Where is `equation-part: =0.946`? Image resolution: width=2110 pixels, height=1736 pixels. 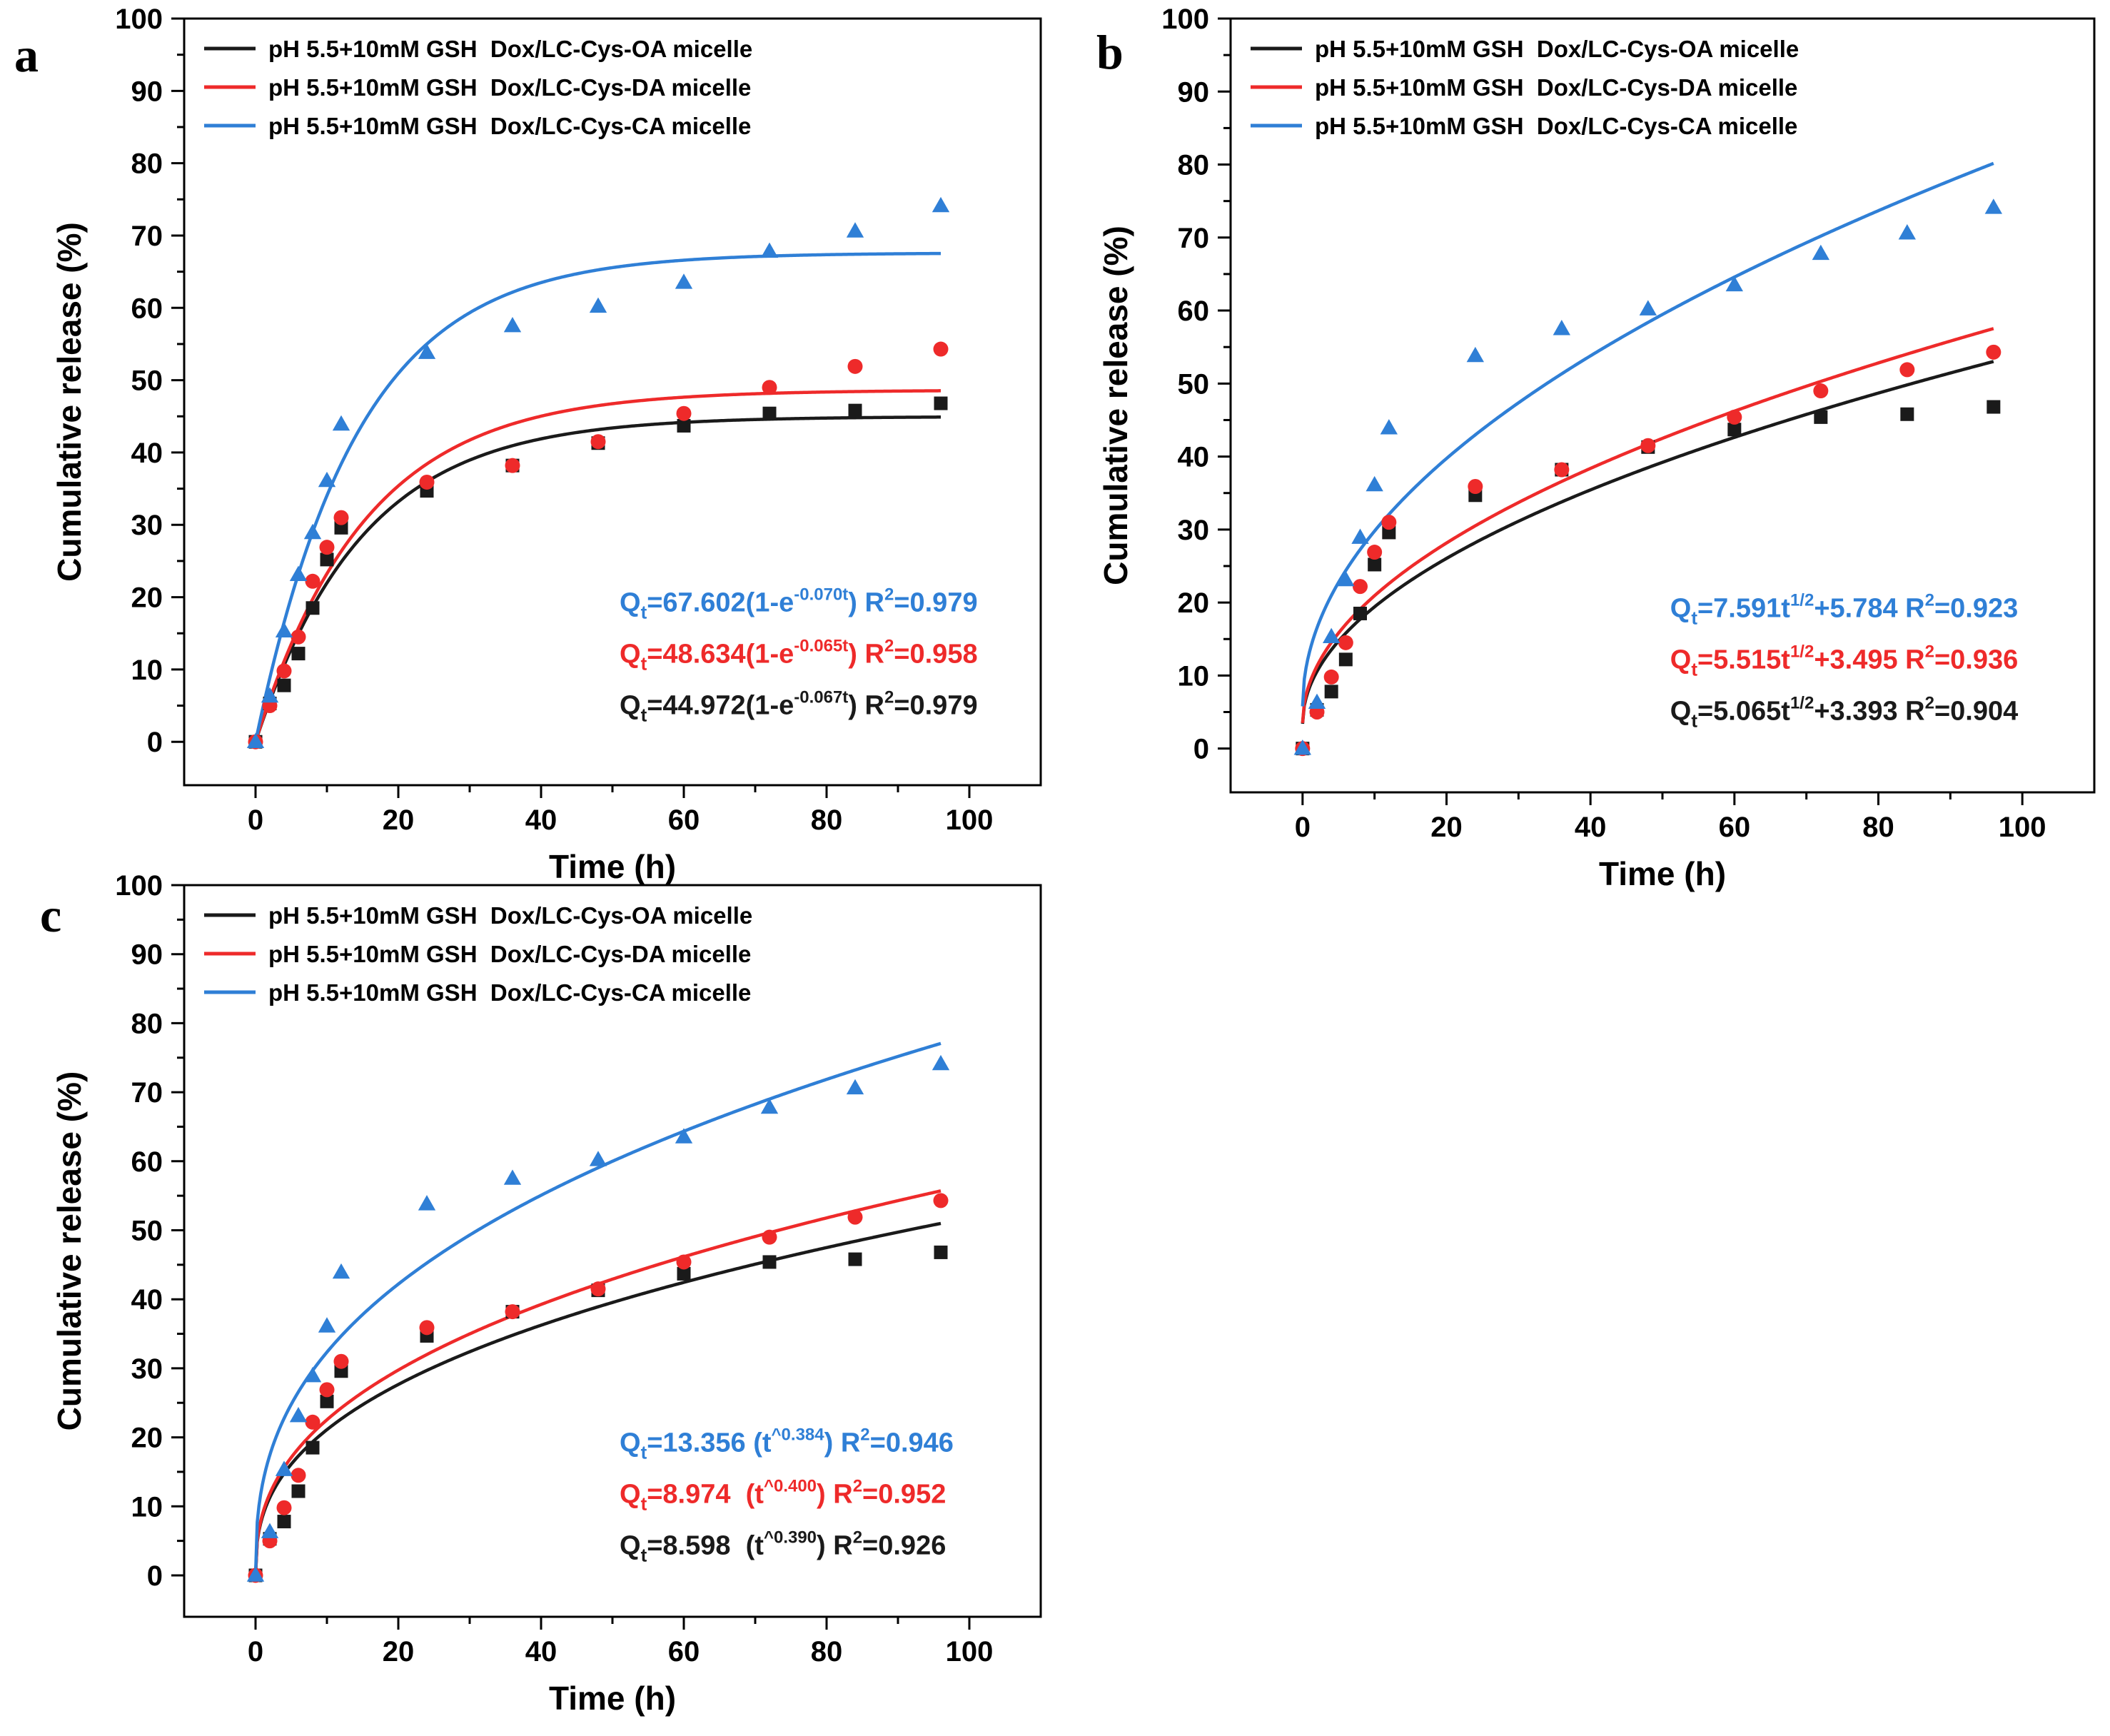 equation-part: =0.946 is located at coordinates (912, 1443).